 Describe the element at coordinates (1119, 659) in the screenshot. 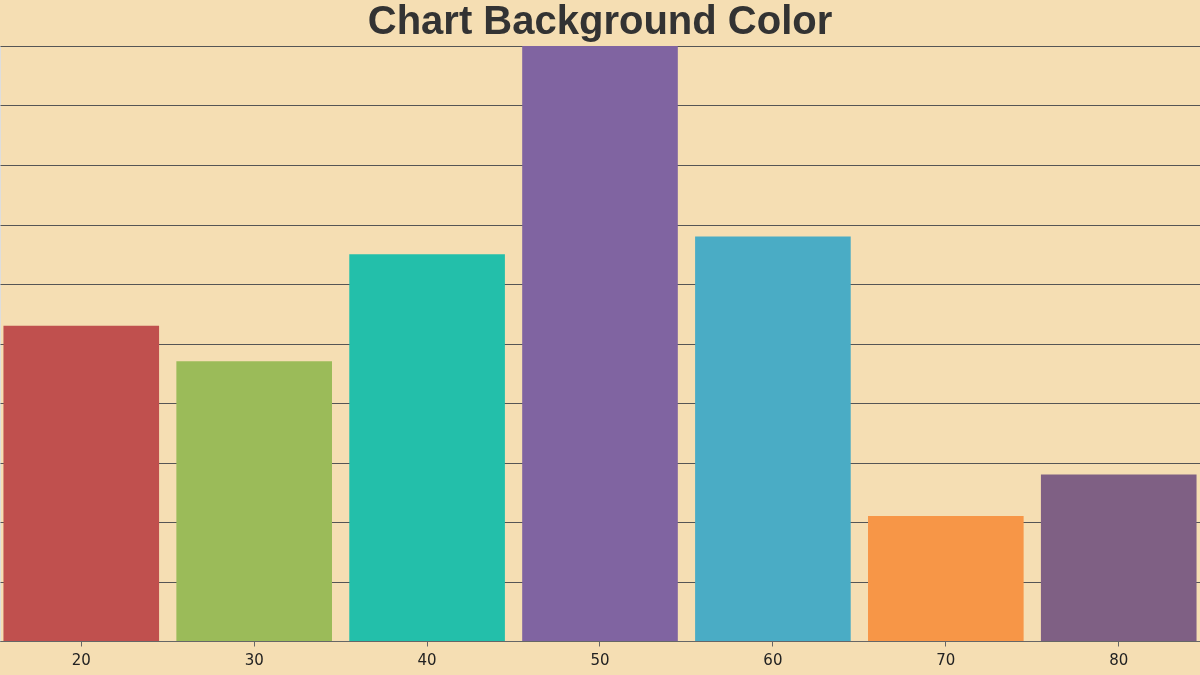

I see `x-tick-label: 80` at that location.